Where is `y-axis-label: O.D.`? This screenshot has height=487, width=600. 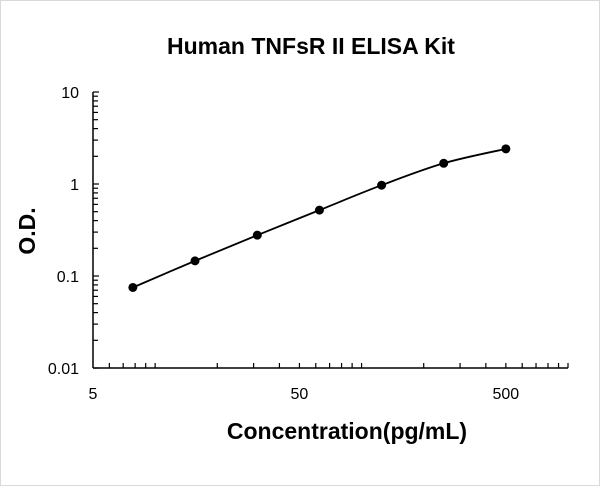 y-axis-label: O.D. is located at coordinates (27, 230).